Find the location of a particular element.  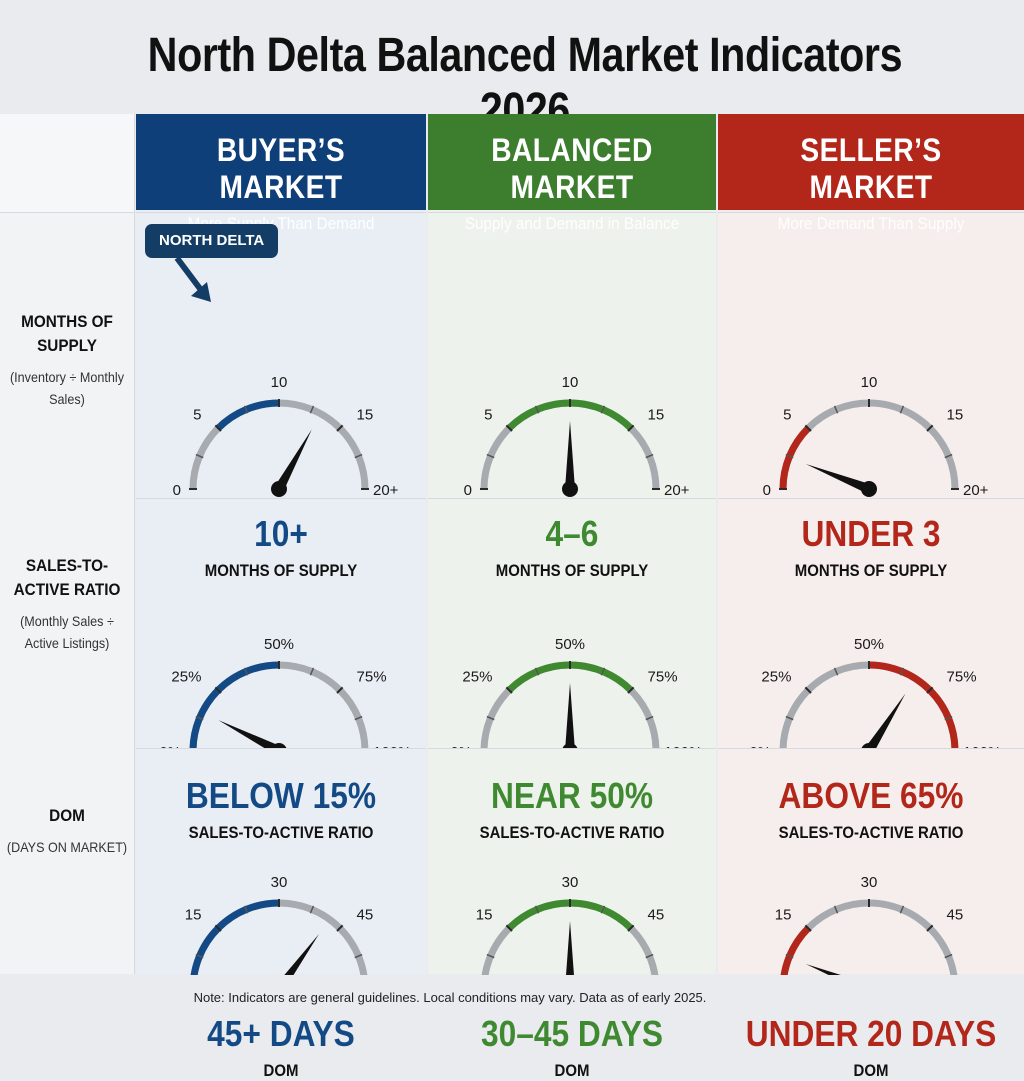

indicator-value: BELOW 15% is located at coordinates (281, 795).